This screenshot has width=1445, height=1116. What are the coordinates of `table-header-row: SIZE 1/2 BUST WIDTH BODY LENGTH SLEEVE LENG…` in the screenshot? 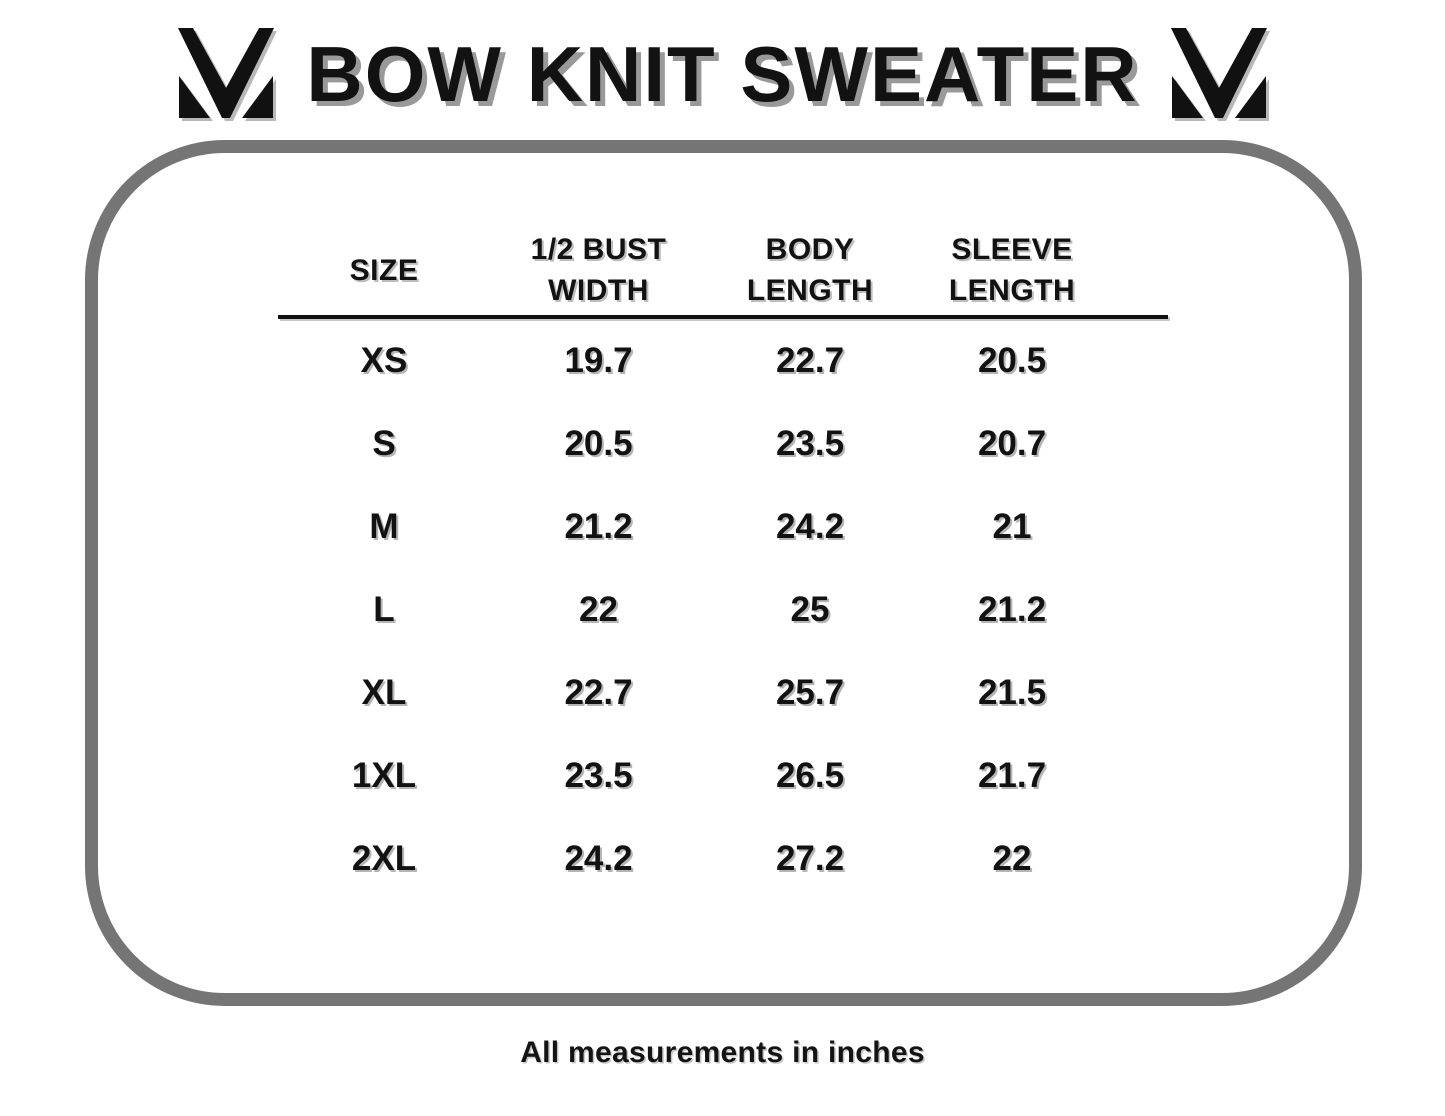 It's located at (723, 270).